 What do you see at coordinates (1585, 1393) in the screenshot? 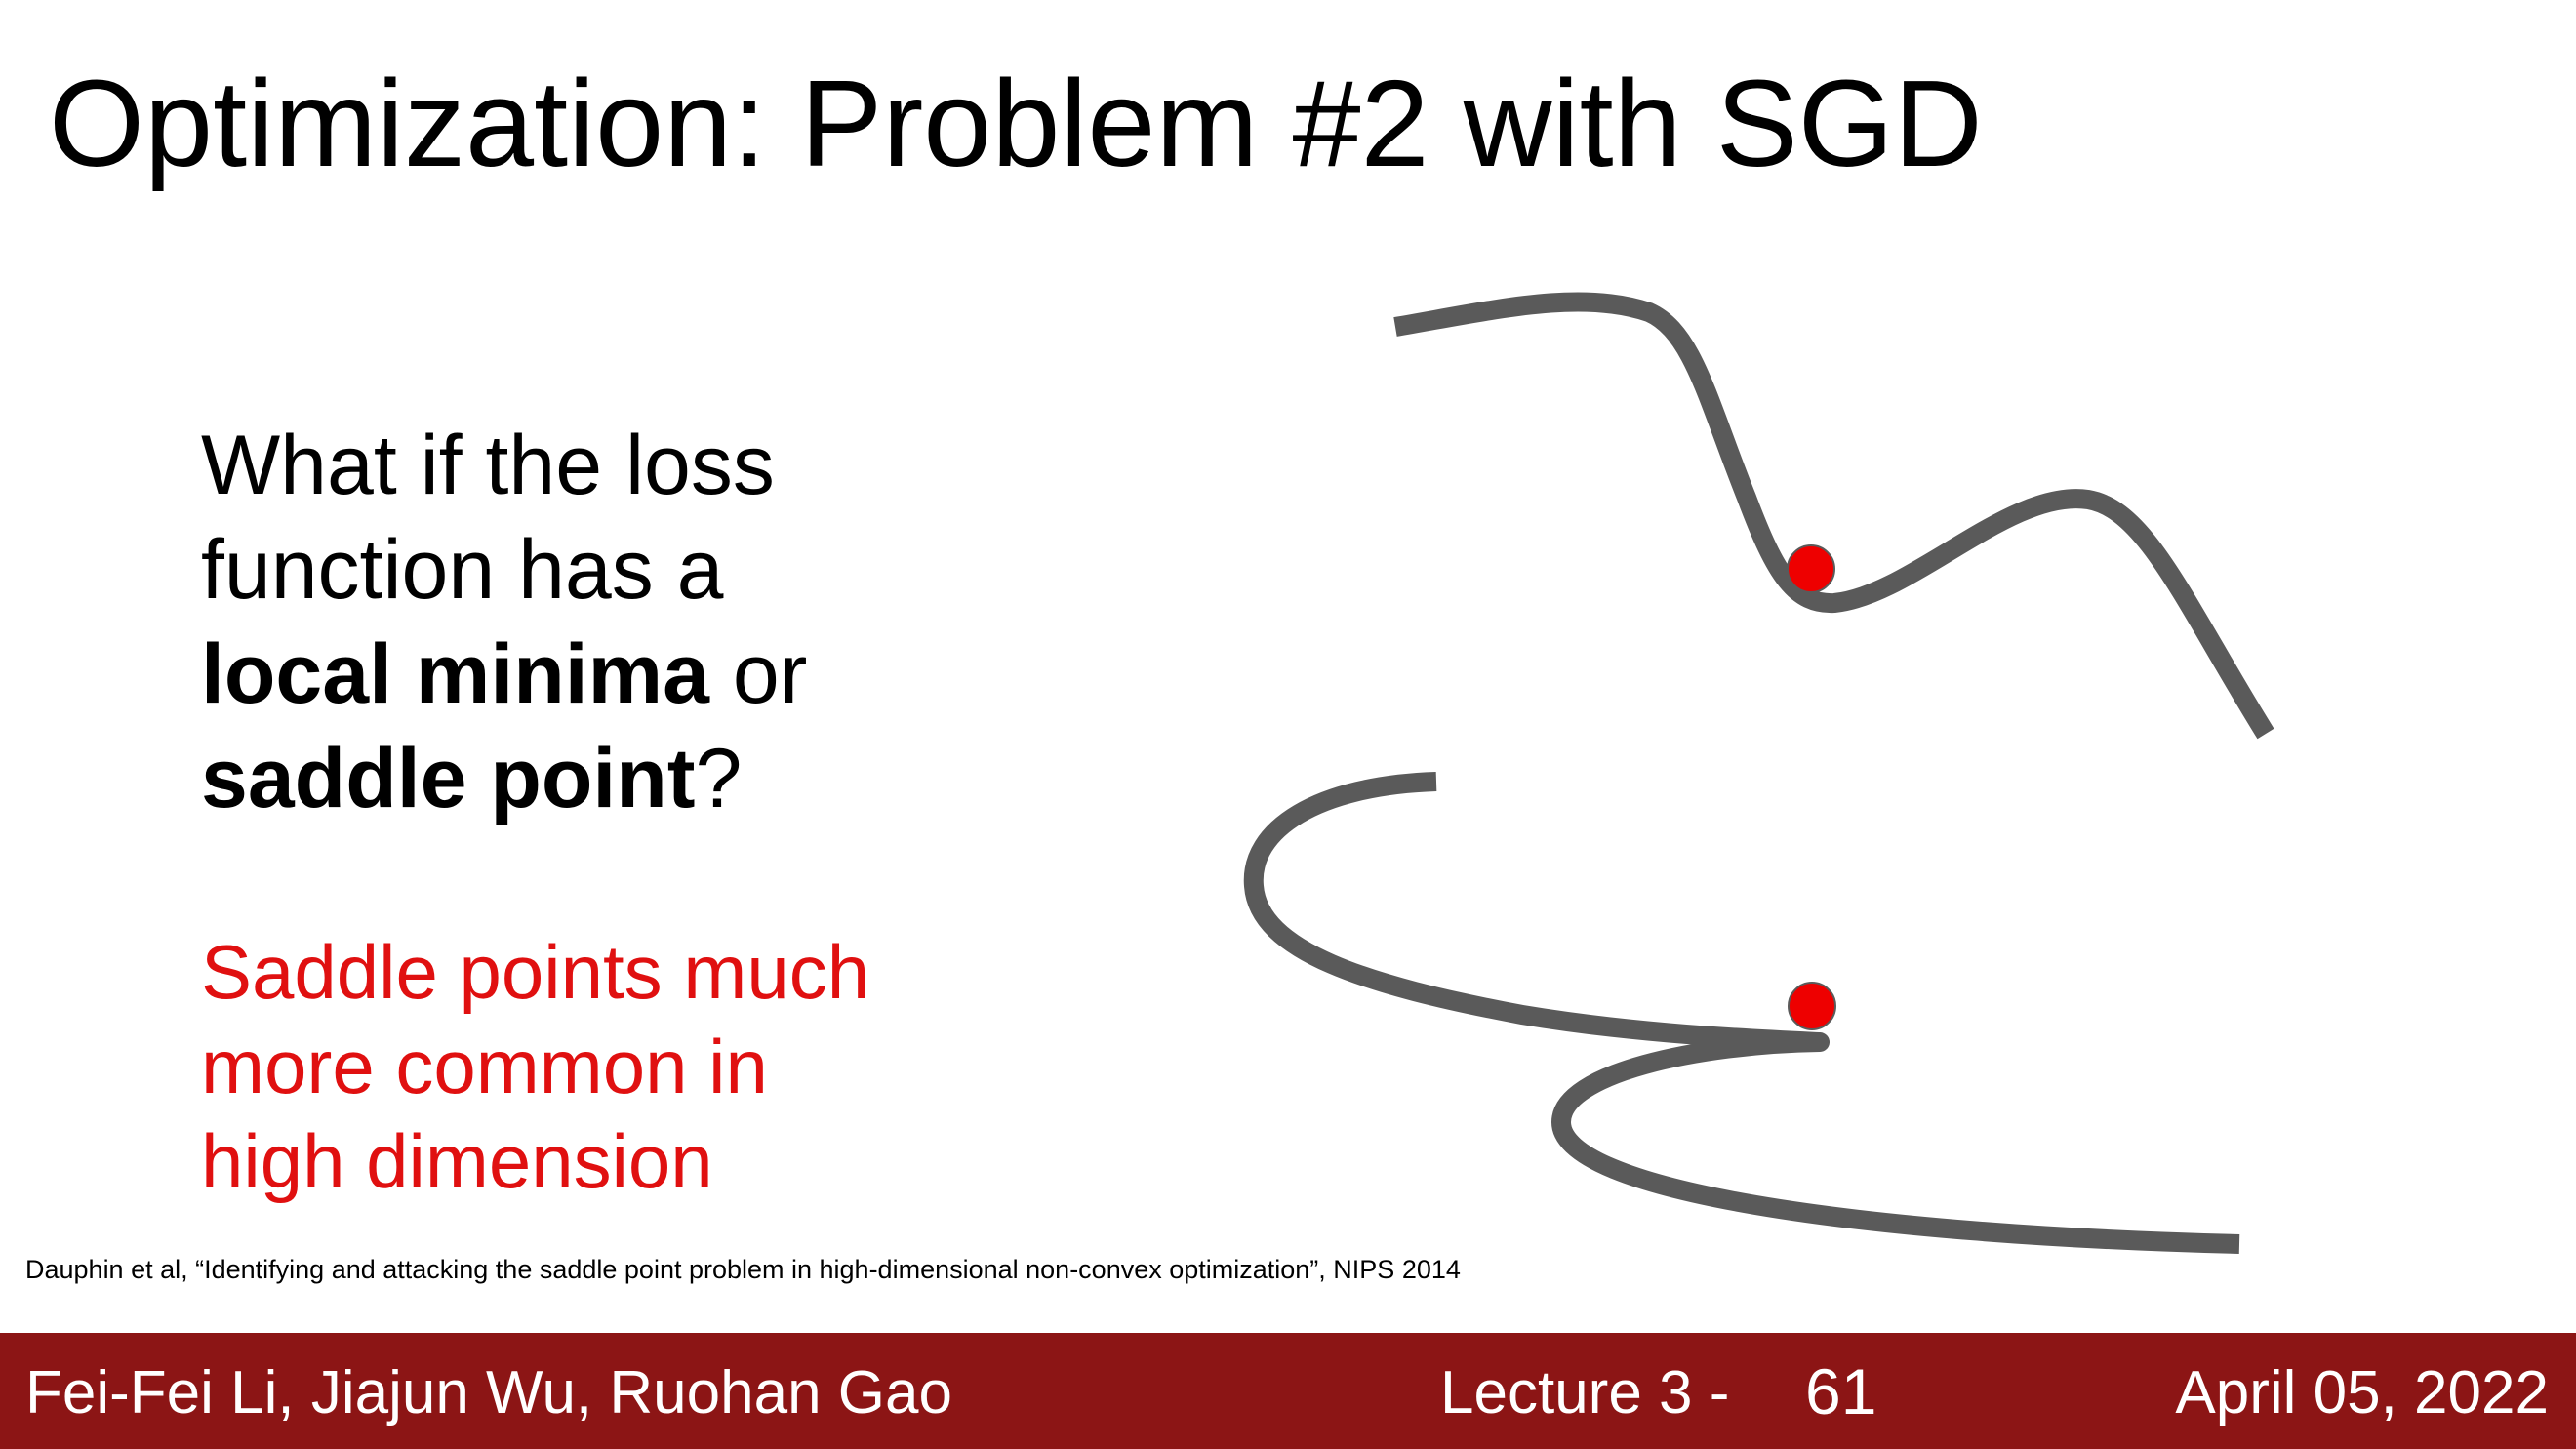
I see `footer-lecture: Lecture 3 -` at bounding box center [1585, 1393].